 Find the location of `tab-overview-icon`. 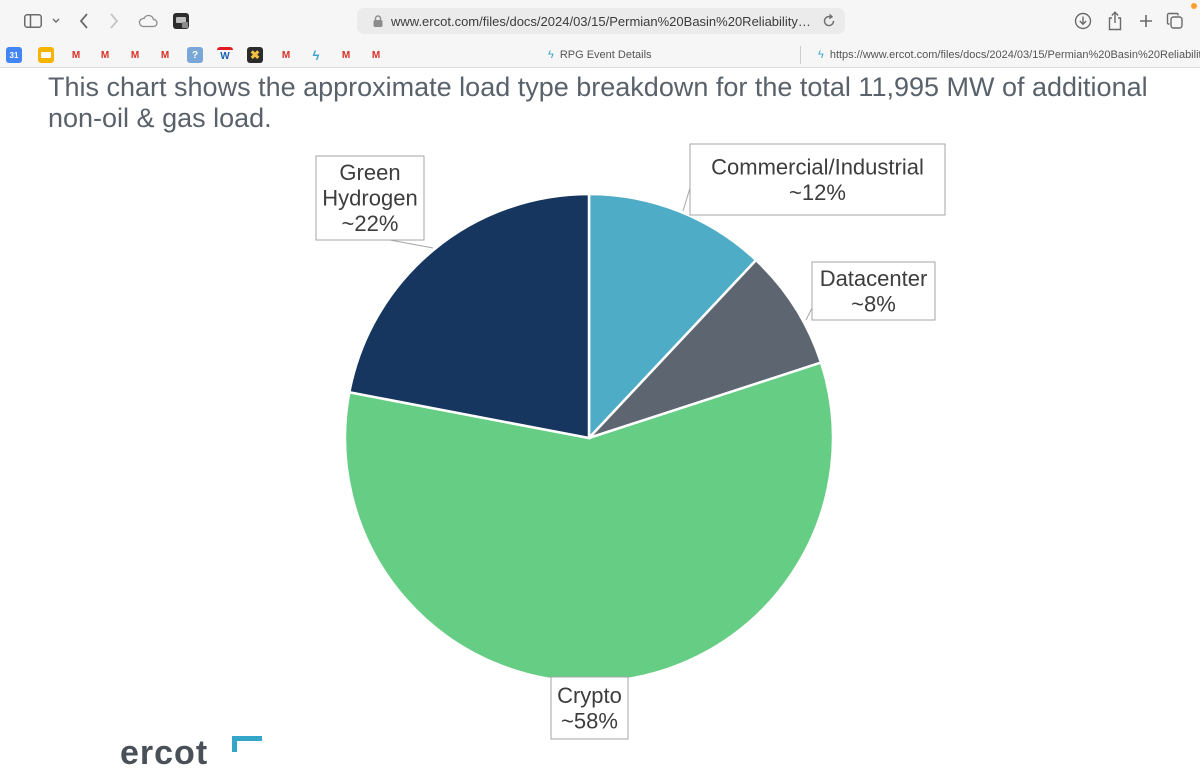

tab-overview-icon is located at coordinates (1175, 21).